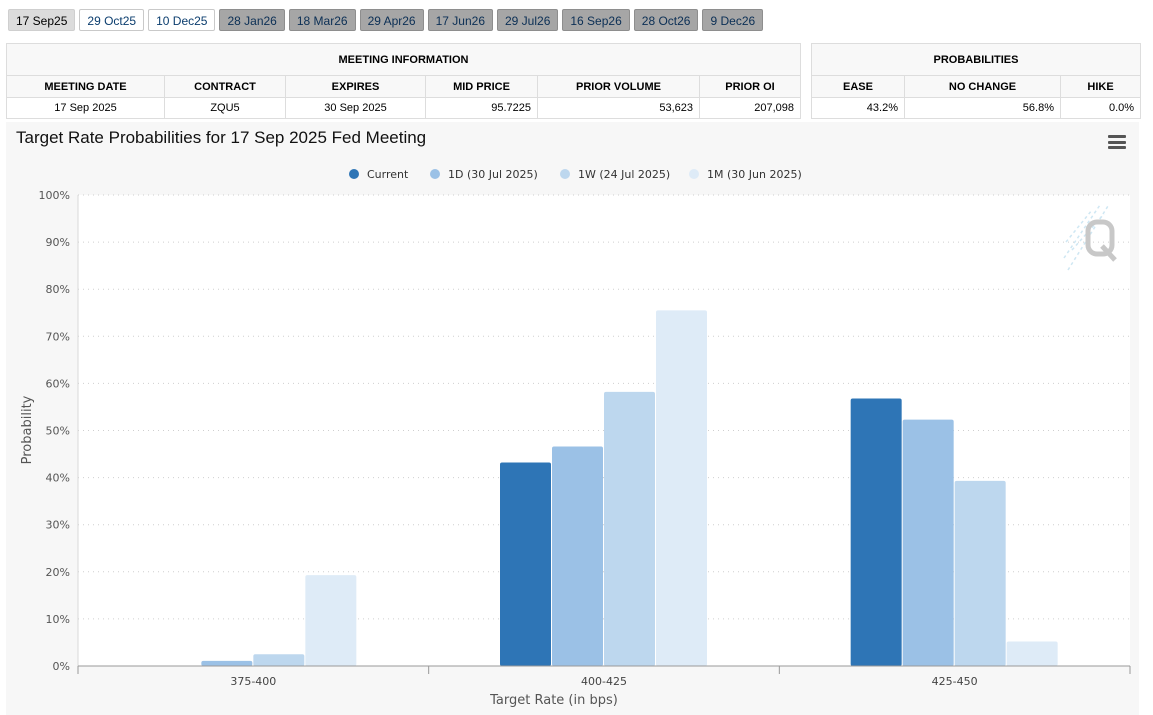 The height and width of the screenshot is (715, 1153). Describe the element at coordinates (596, 20) in the screenshot. I see `tab-meeting: 16 Sep26` at that location.